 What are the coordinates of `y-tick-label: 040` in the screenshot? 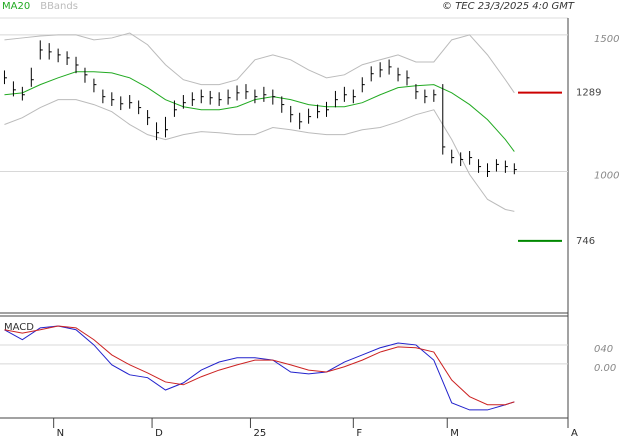 It's located at (603, 349).